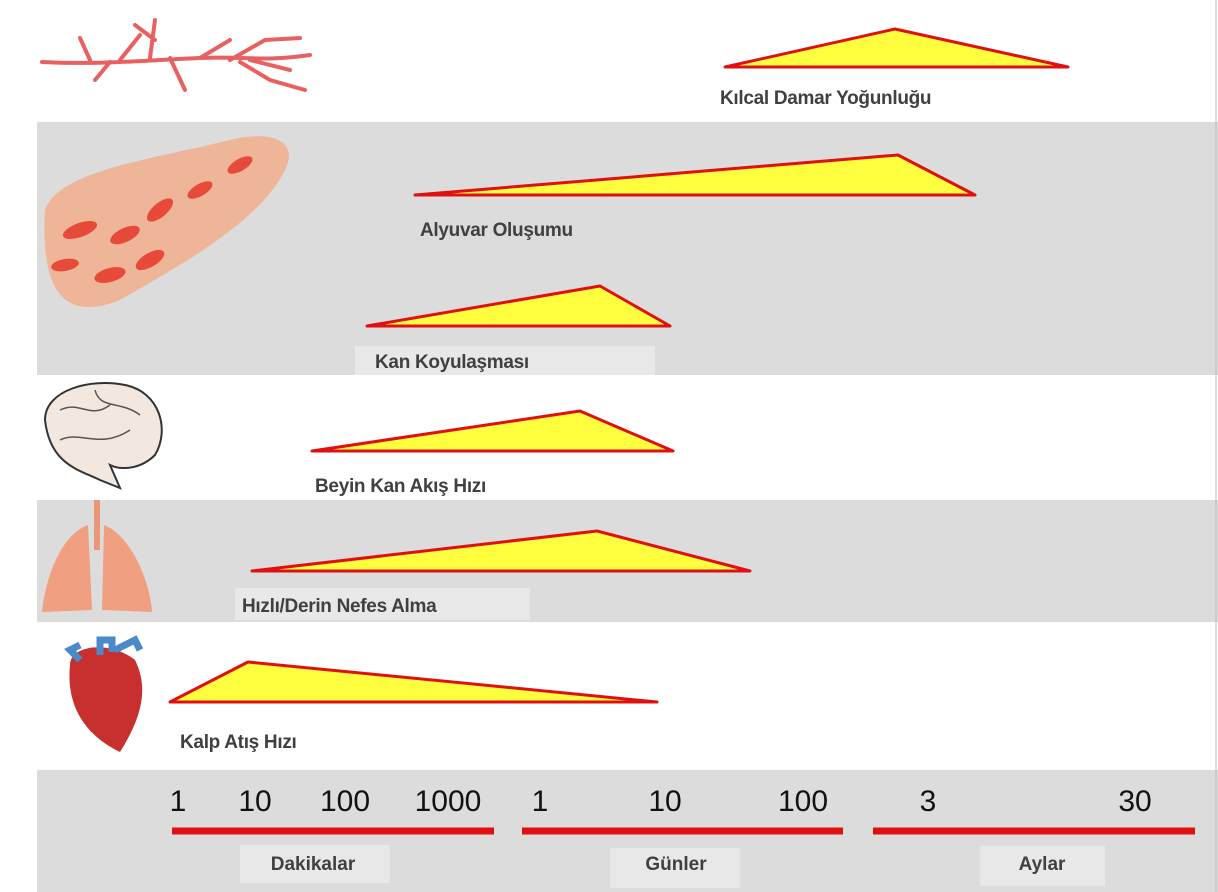  What do you see at coordinates (104, 693) in the screenshot?
I see `heart-icon` at bounding box center [104, 693].